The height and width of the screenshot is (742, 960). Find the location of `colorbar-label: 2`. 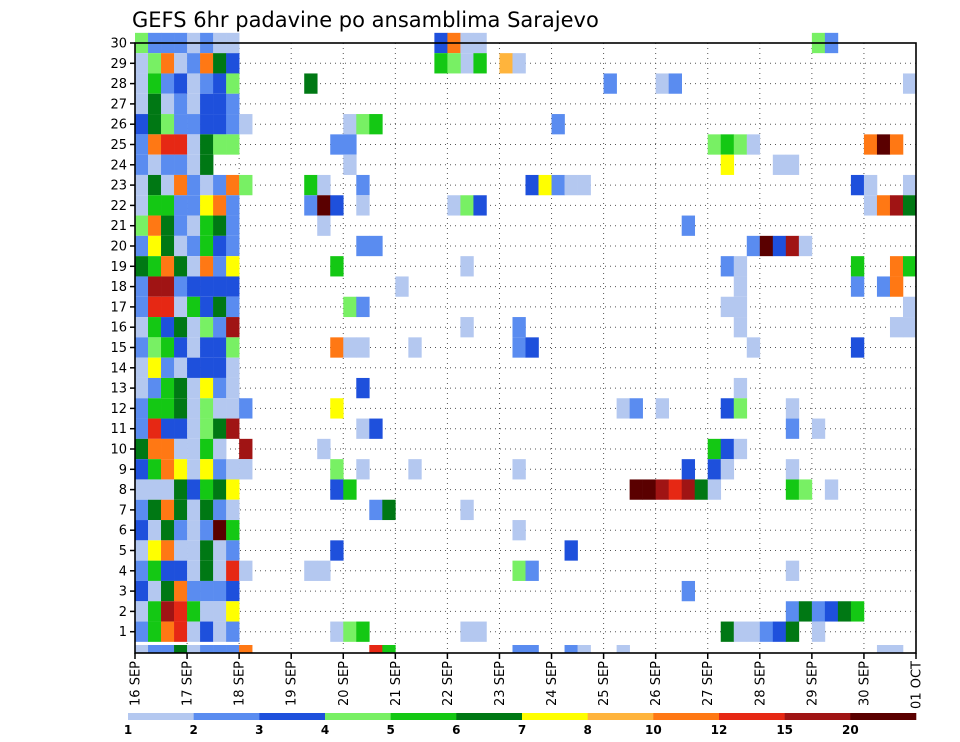

colorbar-label: 2 is located at coordinates (193, 730).